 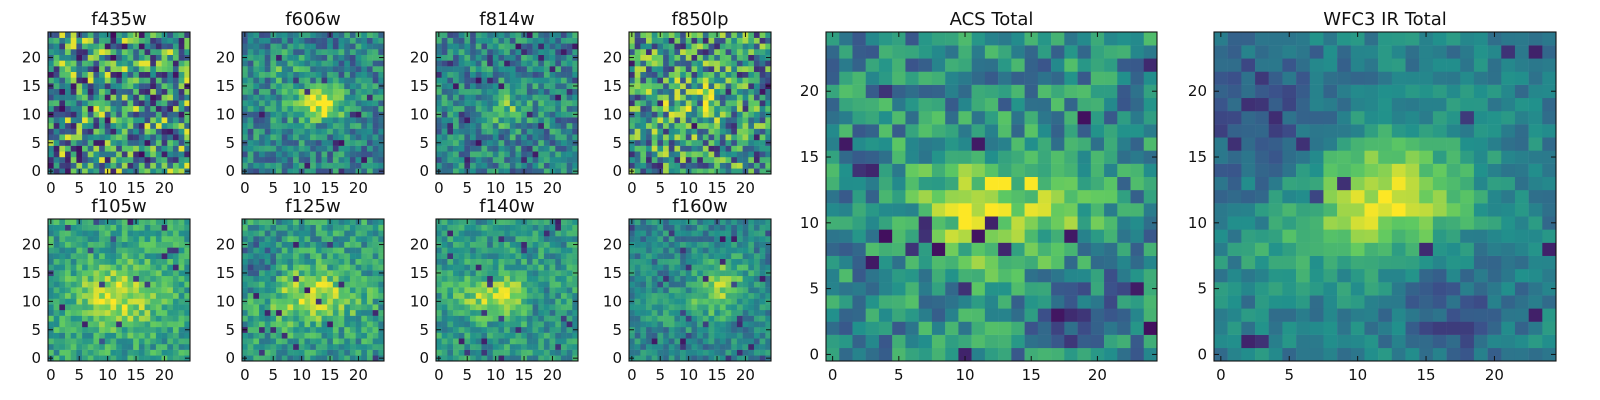 What do you see at coordinates (552, 375) in the screenshot?
I see `f140w-x-tick-label-20: 20` at bounding box center [552, 375].